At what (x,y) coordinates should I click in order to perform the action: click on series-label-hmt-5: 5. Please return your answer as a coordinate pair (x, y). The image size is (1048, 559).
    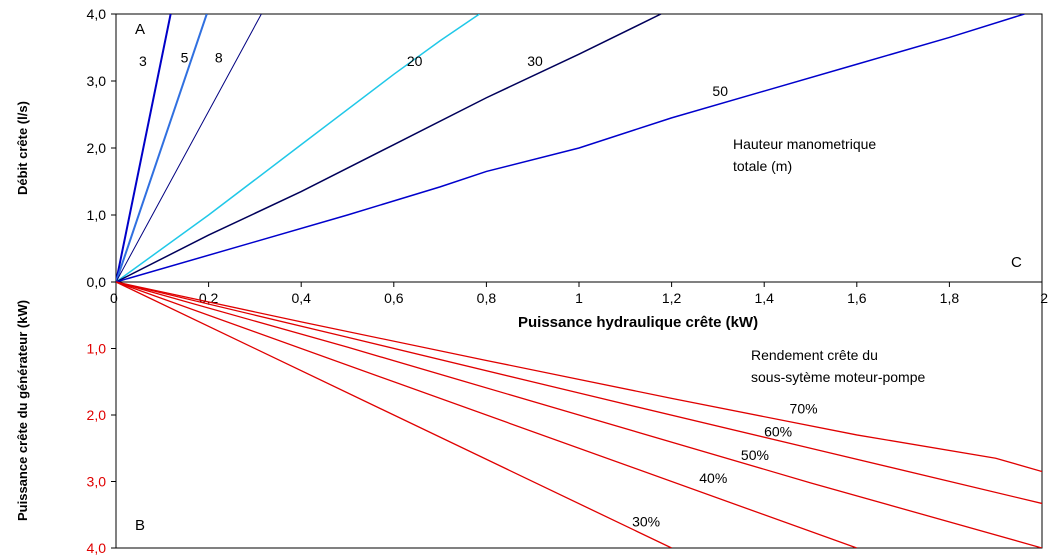
    Looking at the image, I should click on (185, 58).